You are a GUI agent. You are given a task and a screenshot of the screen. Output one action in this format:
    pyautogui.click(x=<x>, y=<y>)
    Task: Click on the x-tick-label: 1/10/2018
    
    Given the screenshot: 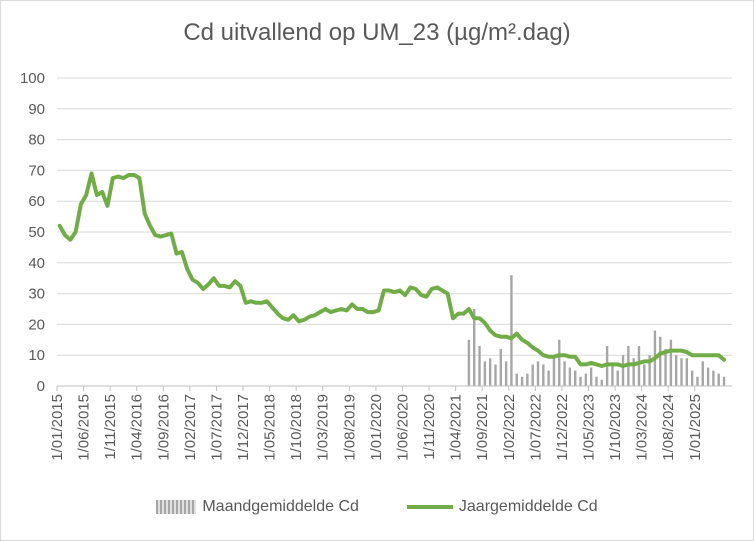 What is the action you would take?
    pyautogui.click(x=296, y=427)
    